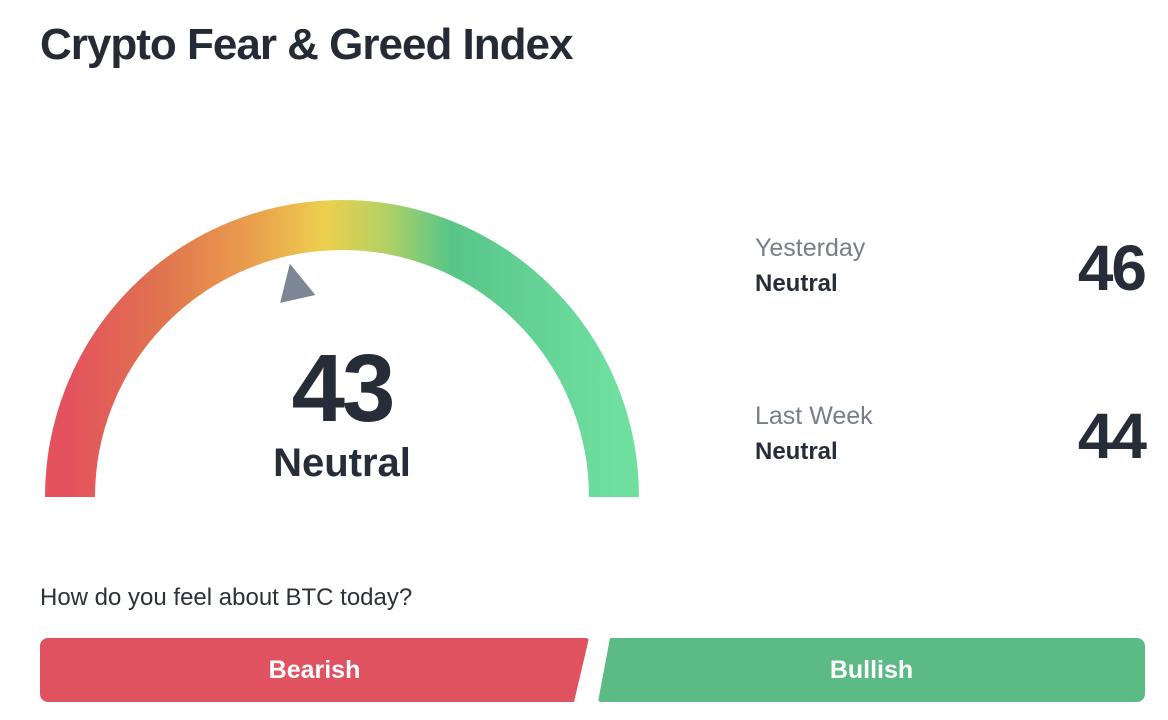 This screenshot has height=720, width=1168. Describe the element at coordinates (951, 436) in the screenshot. I see `history-row-last-week: Last Week Neutral 44` at that location.